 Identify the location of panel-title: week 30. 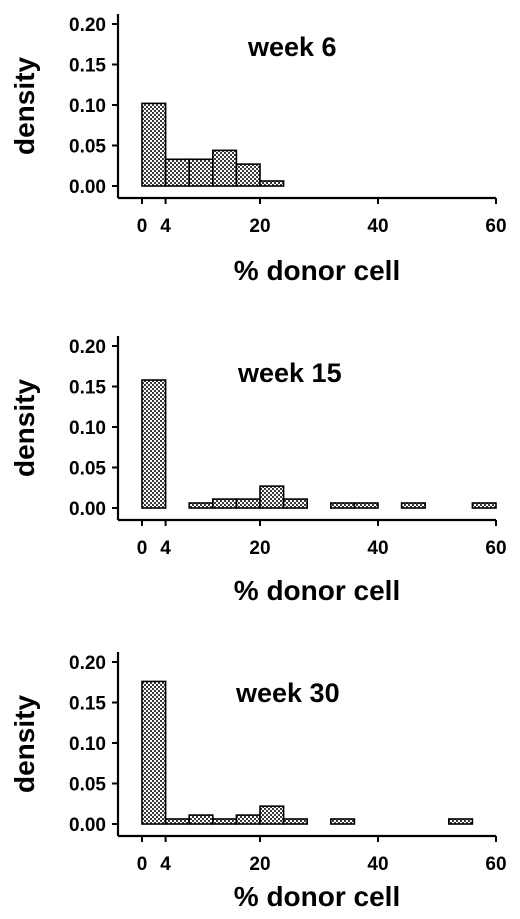
(287, 693).